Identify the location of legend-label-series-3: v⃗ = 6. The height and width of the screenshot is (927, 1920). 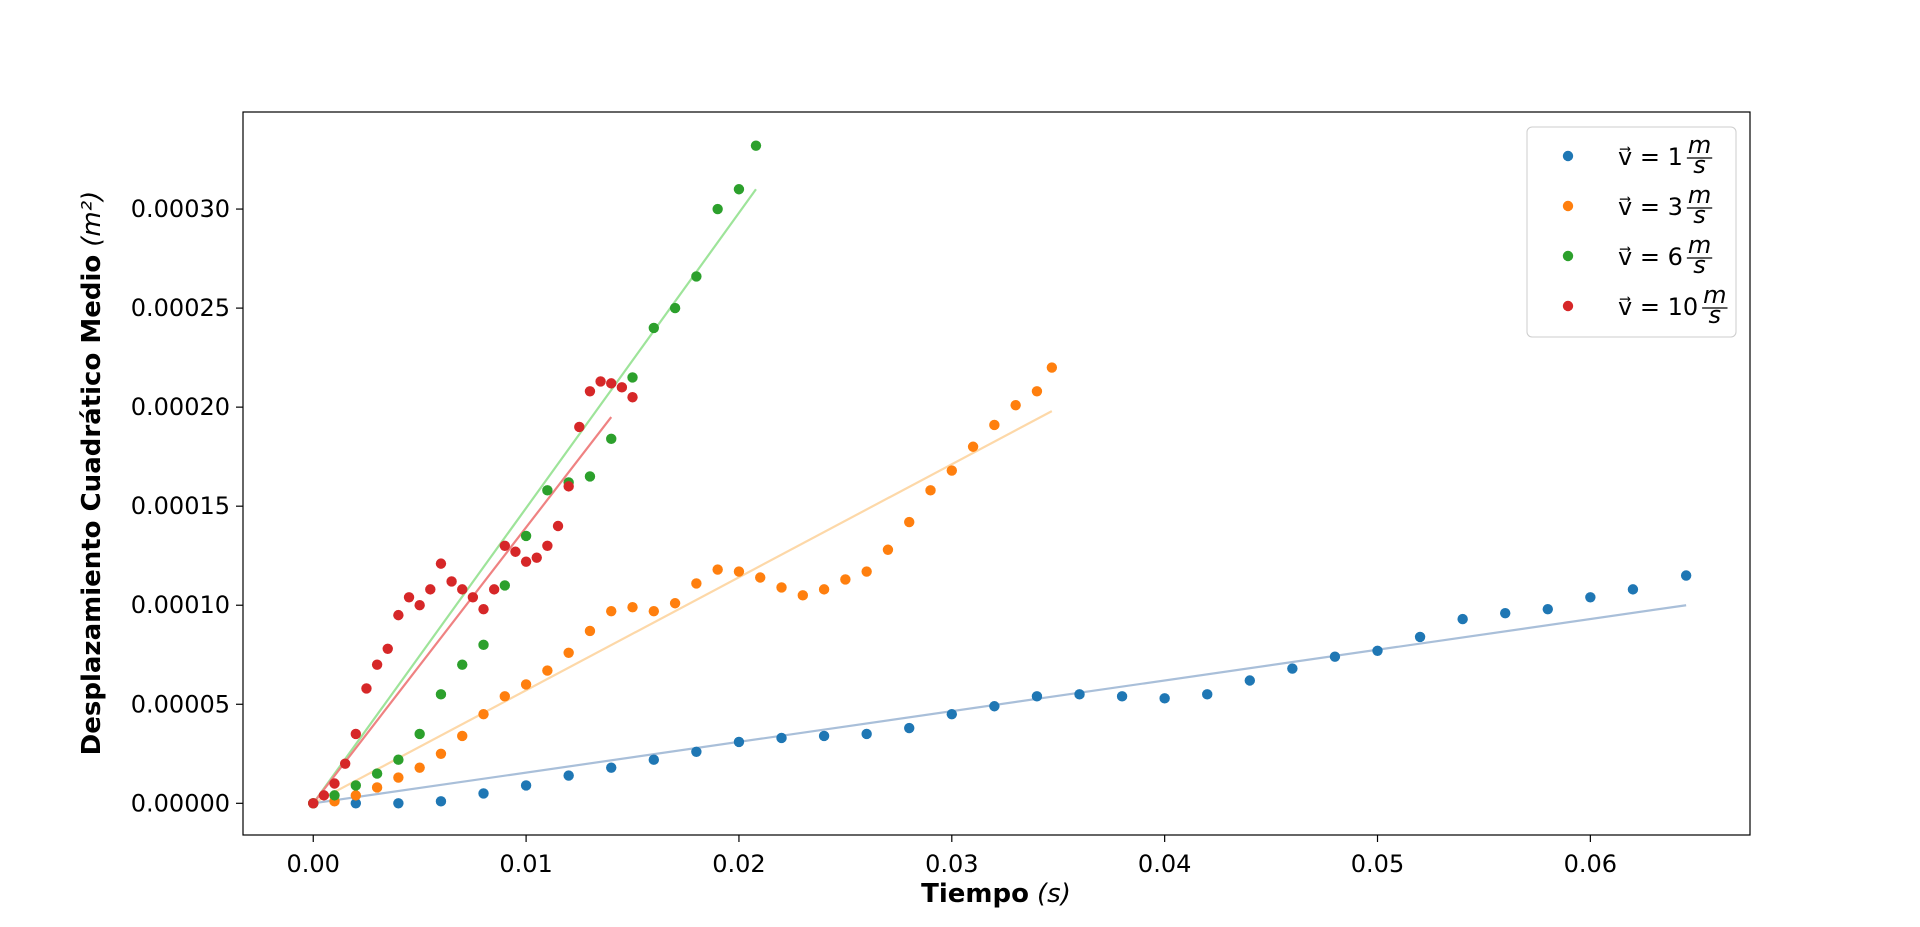
(1650, 257).